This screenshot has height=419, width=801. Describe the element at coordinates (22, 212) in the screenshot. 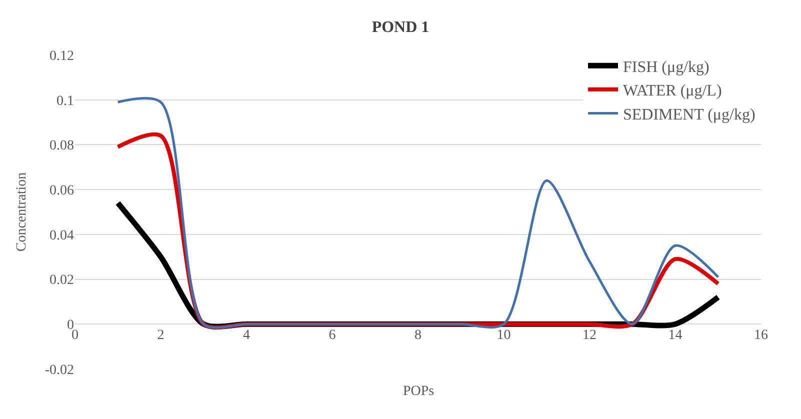

I see `y-axis-title: Concentration` at that location.